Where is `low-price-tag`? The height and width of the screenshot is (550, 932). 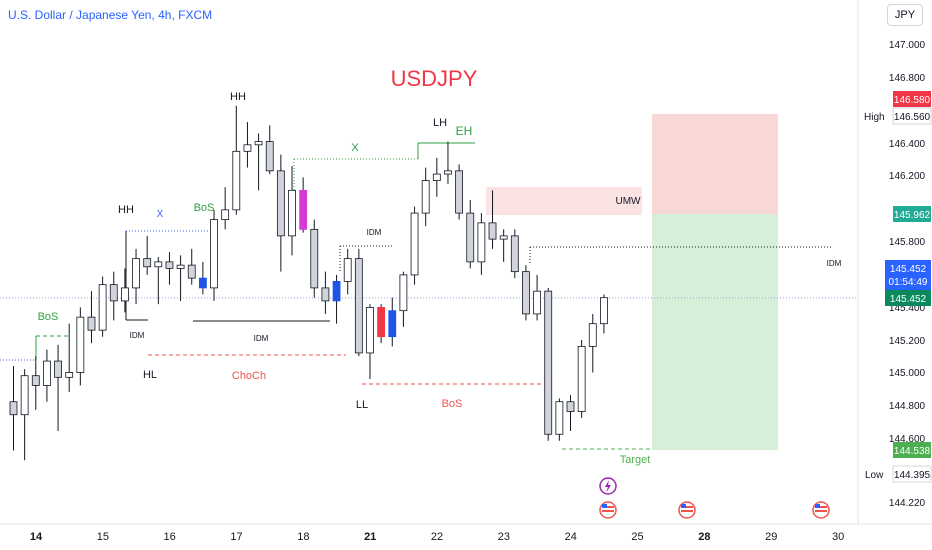
low-price-tag is located at coordinates (912, 474).